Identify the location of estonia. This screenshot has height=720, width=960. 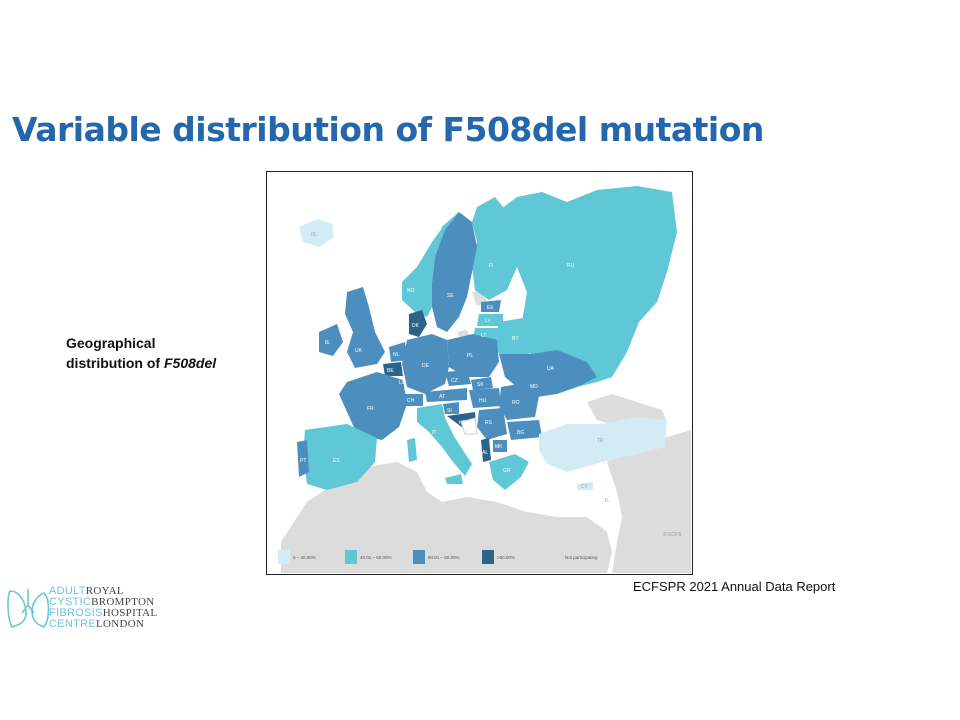
(491, 306).